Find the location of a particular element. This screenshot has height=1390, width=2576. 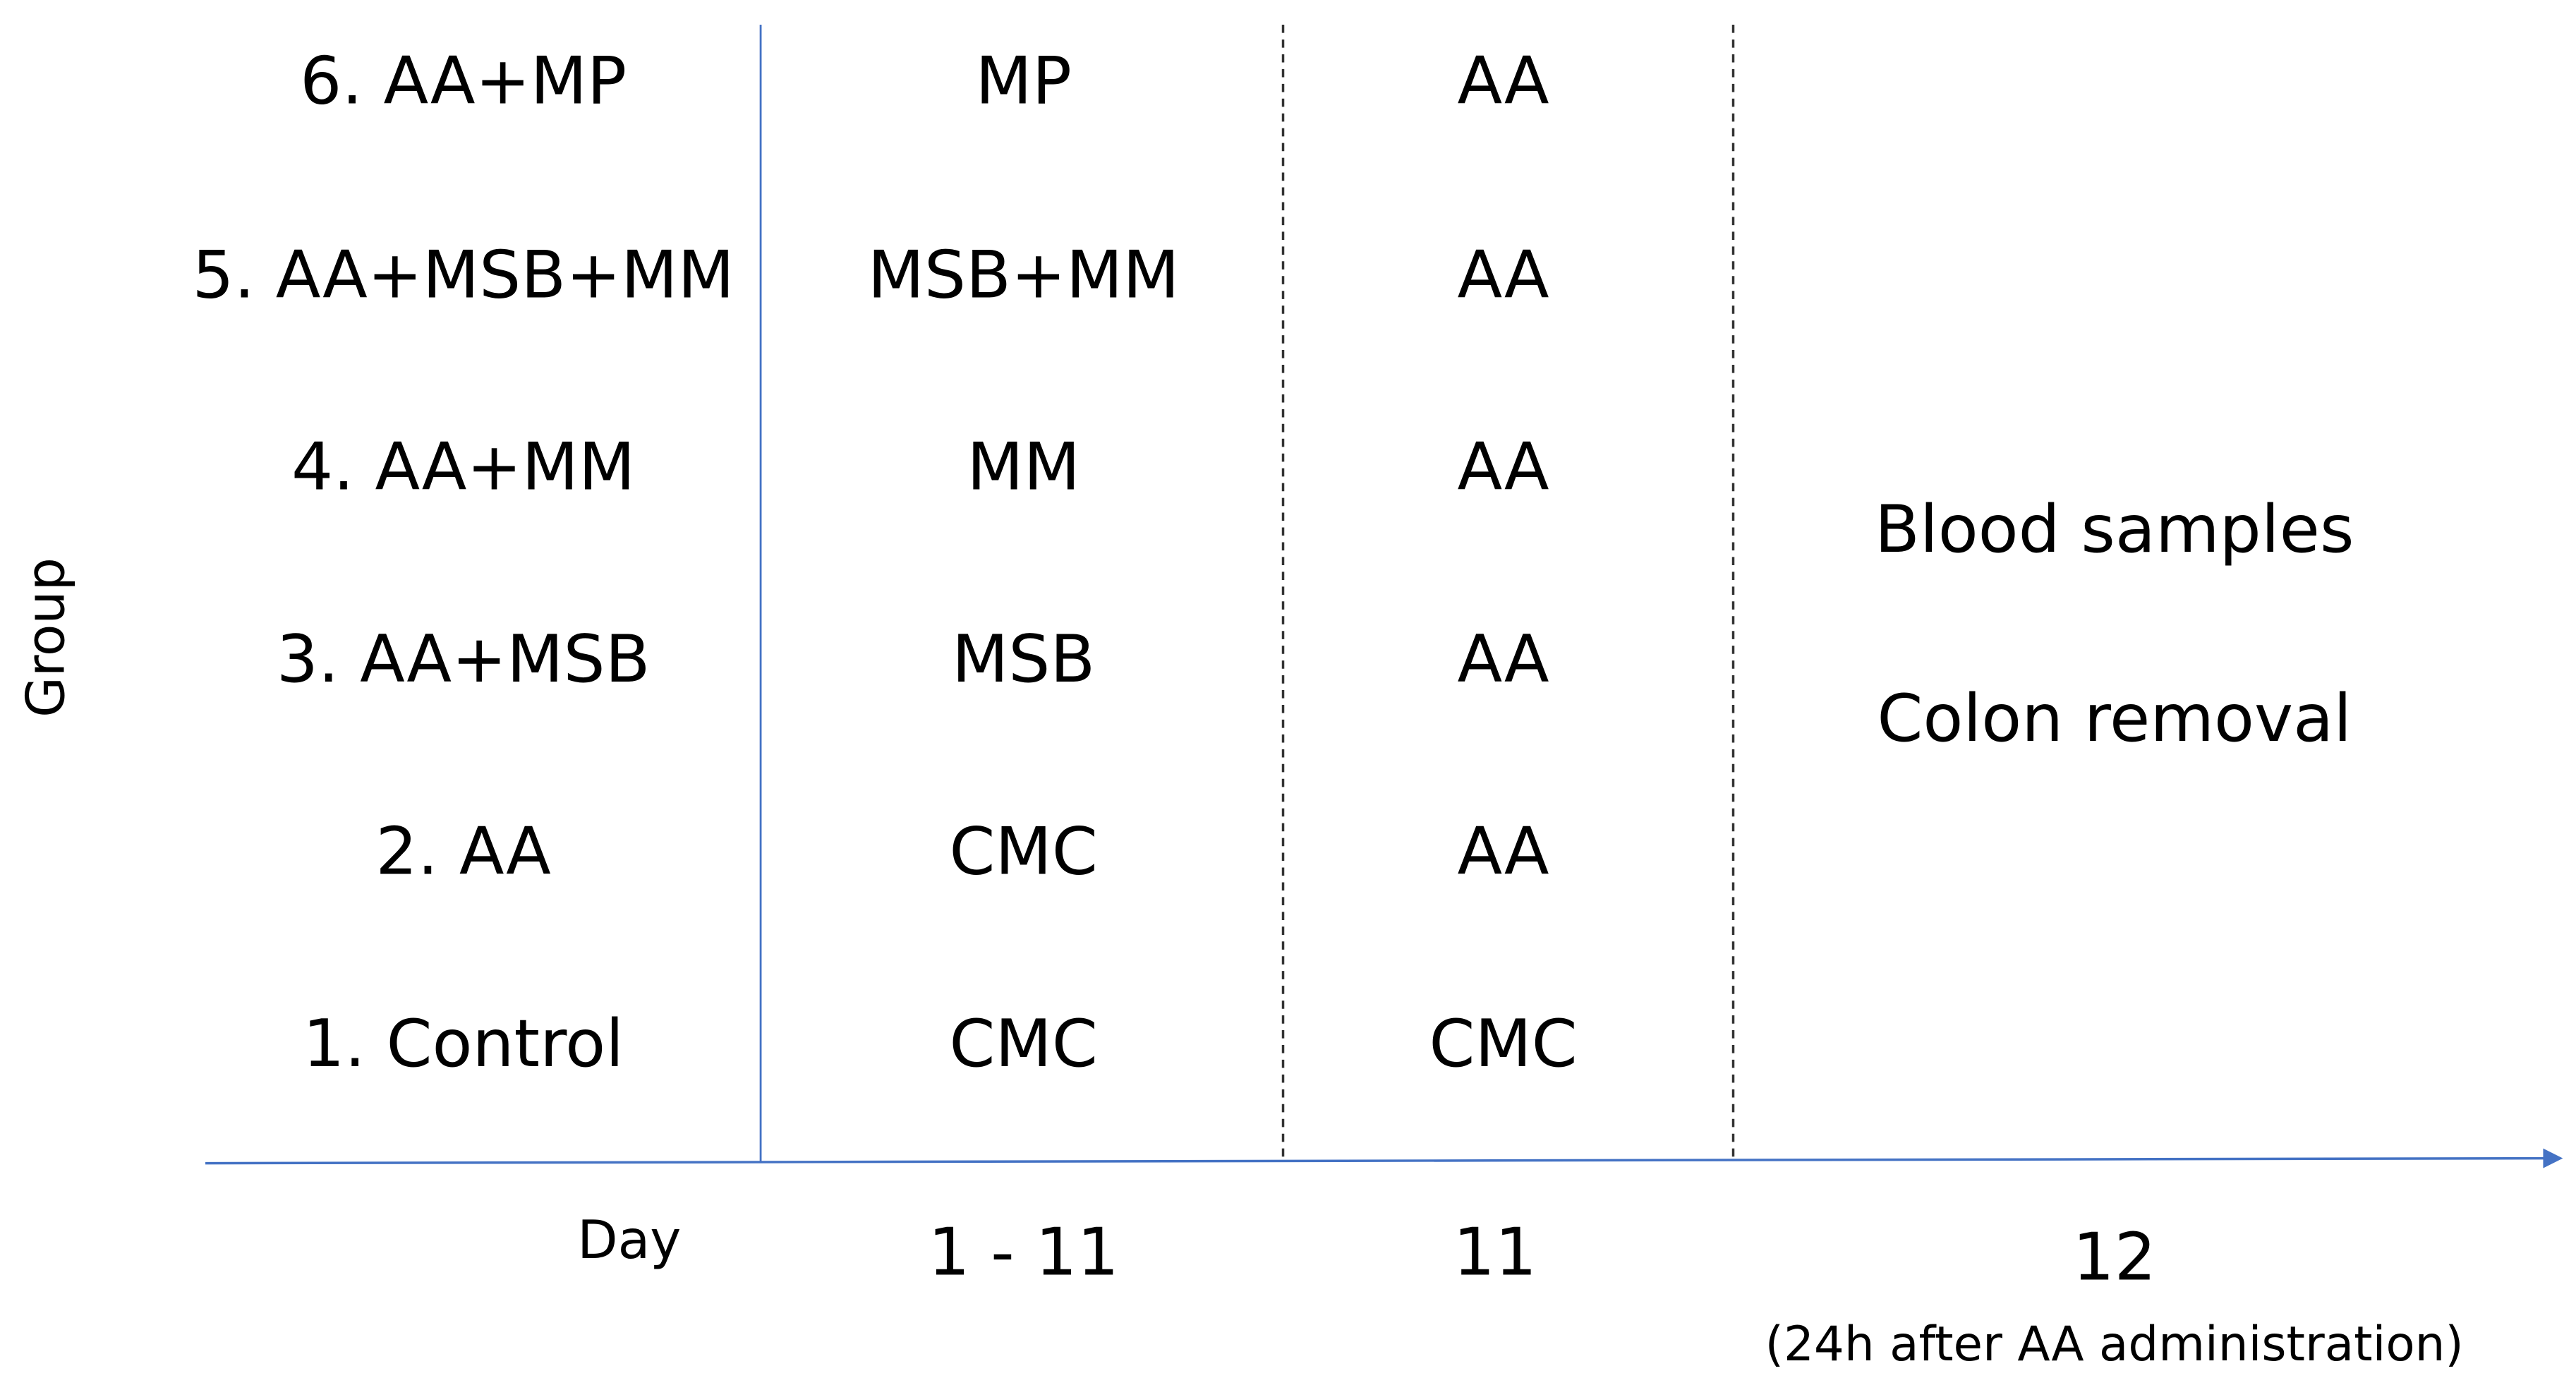

treatment: MSB+MM is located at coordinates (1024, 274).